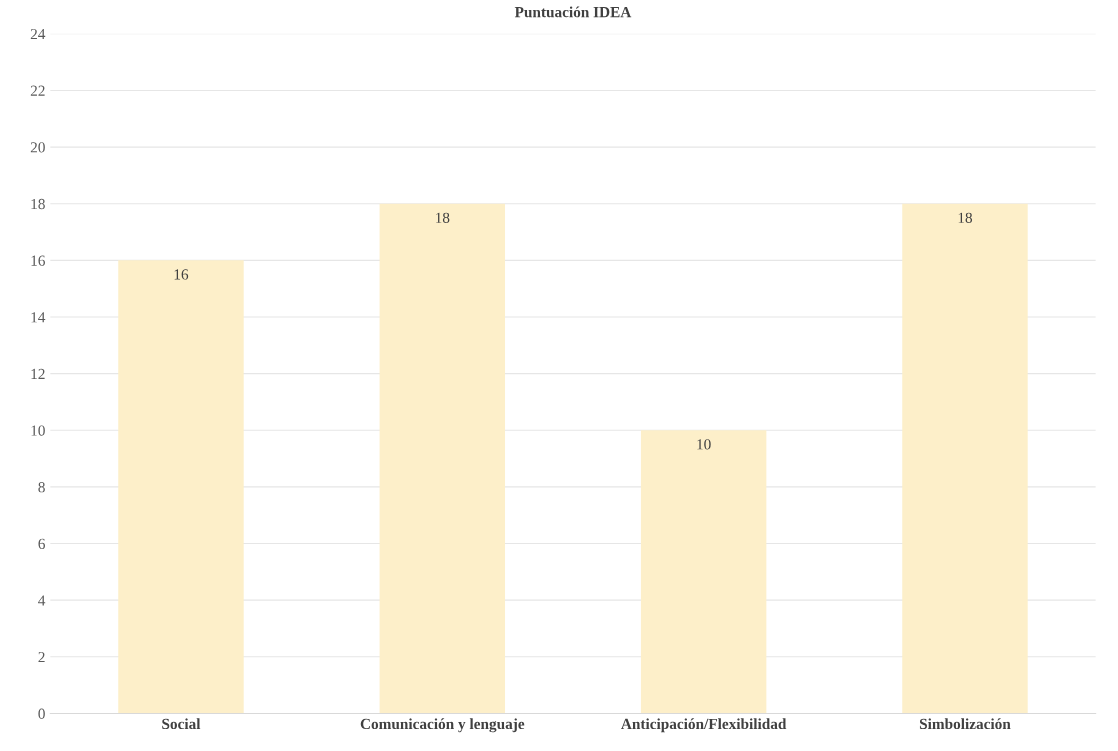 This screenshot has height=751, width=1118. I want to click on y-tick-label: 10, so click(38, 430).